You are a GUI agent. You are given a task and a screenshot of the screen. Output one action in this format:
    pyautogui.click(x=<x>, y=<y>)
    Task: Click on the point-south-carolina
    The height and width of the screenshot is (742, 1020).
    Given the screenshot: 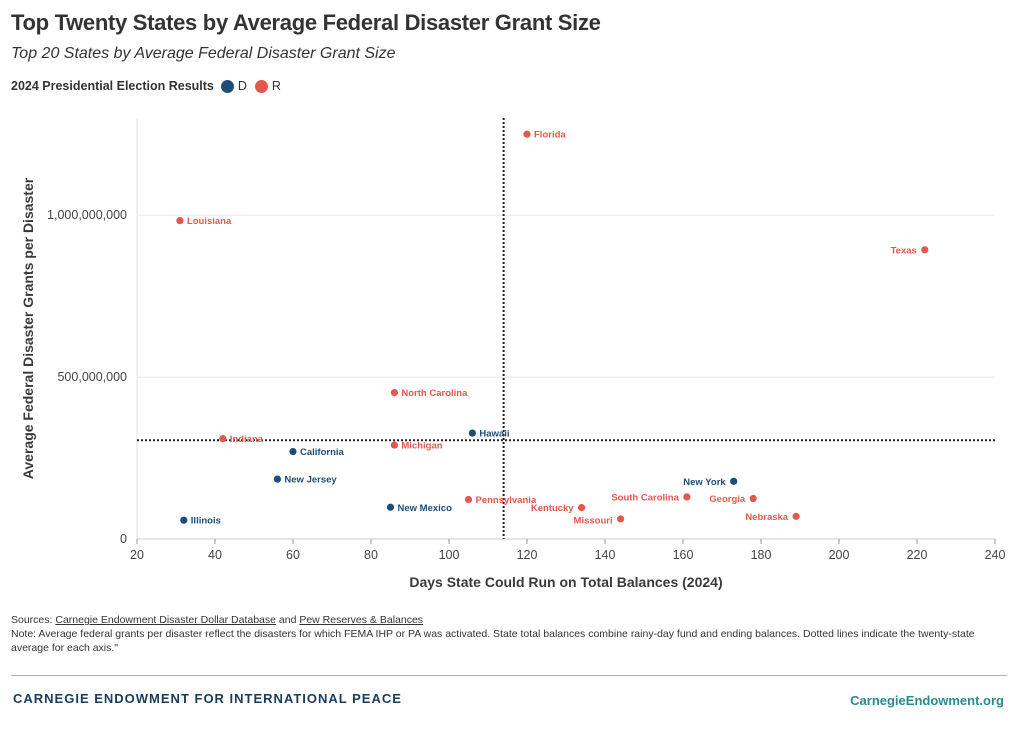 What is the action you would take?
    pyautogui.click(x=687, y=497)
    